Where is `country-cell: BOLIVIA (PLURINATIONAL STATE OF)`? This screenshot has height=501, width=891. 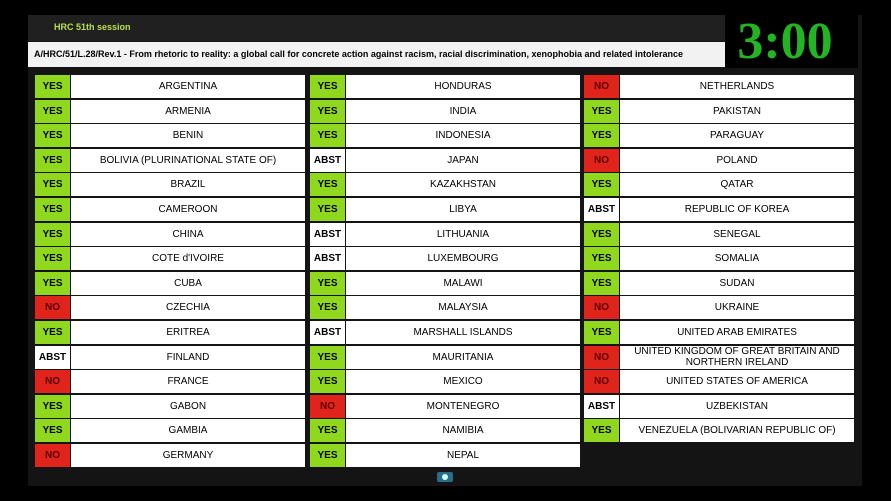 country-cell: BOLIVIA (PLURINATIONAL STATE OF) is located at coordinates (188, 160).